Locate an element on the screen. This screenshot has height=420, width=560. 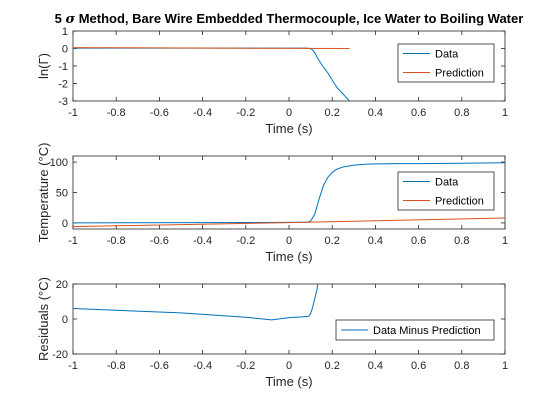
y-axis-label: Temperature (°C) is located at coordinates (43, 193).